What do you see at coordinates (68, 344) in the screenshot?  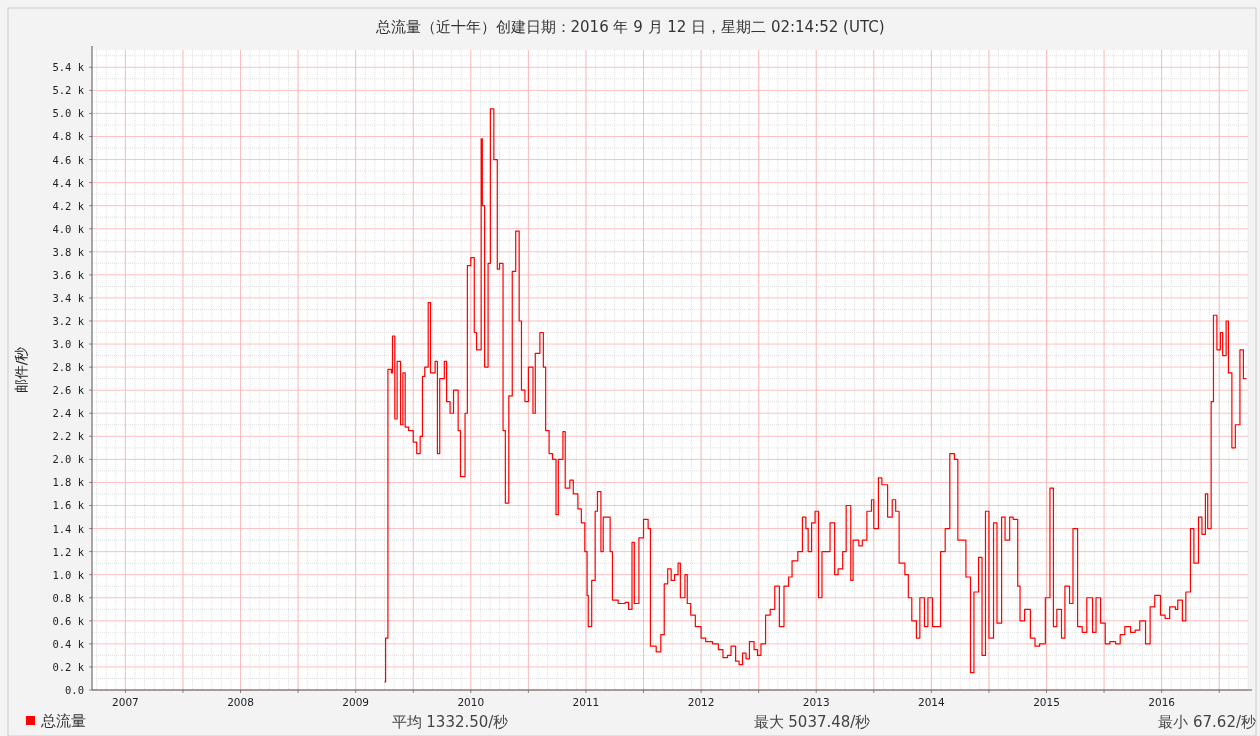 I see `y-tick-label: 3.0 k` at bounding box center [68, 344].